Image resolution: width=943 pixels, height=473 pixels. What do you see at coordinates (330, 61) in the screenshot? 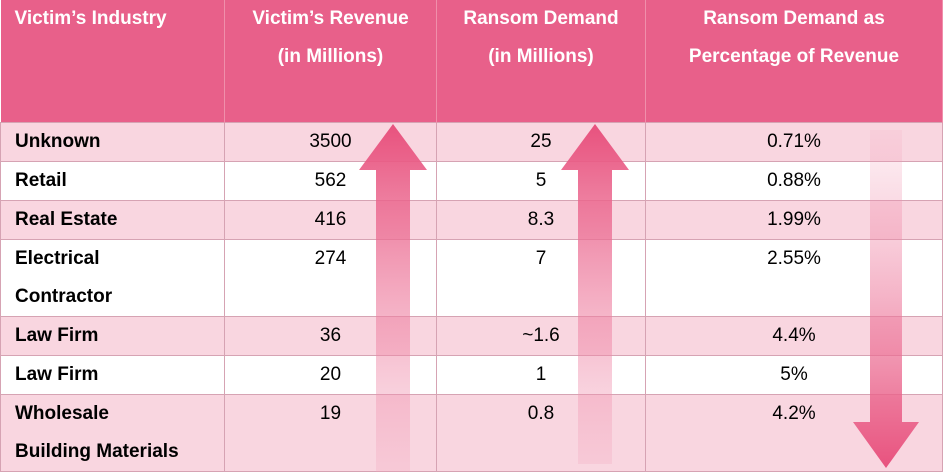
I see `header-revenue: Victim’s Revenue (in Millions)` at bounding box center [330, 61].